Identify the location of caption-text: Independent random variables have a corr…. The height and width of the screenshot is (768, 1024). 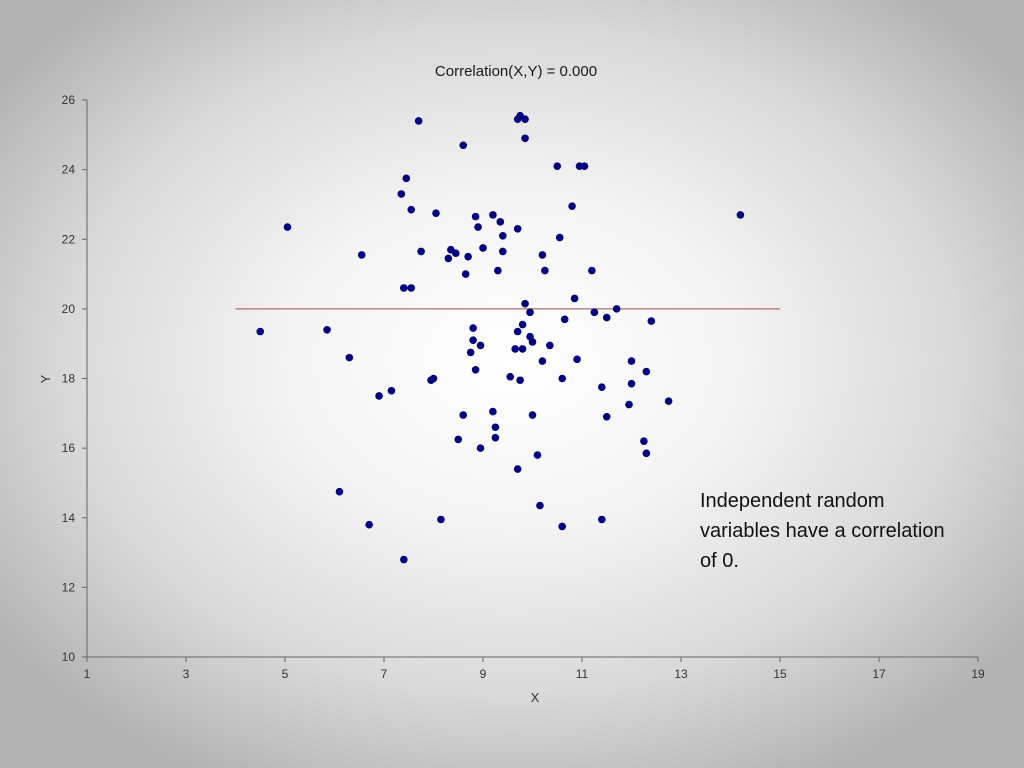
(822, 531).